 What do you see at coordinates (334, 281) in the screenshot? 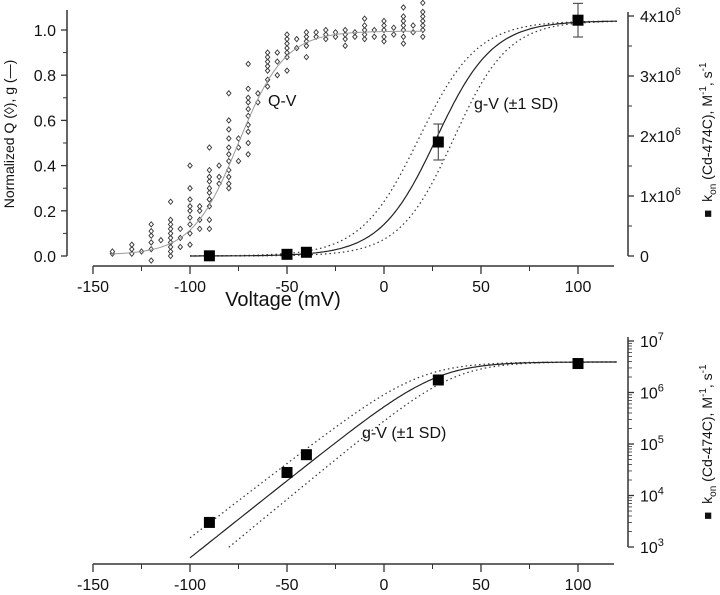
I see `top-x-ticks: -150 -100 -50 0 50 100` at bounding box center [334, 281].